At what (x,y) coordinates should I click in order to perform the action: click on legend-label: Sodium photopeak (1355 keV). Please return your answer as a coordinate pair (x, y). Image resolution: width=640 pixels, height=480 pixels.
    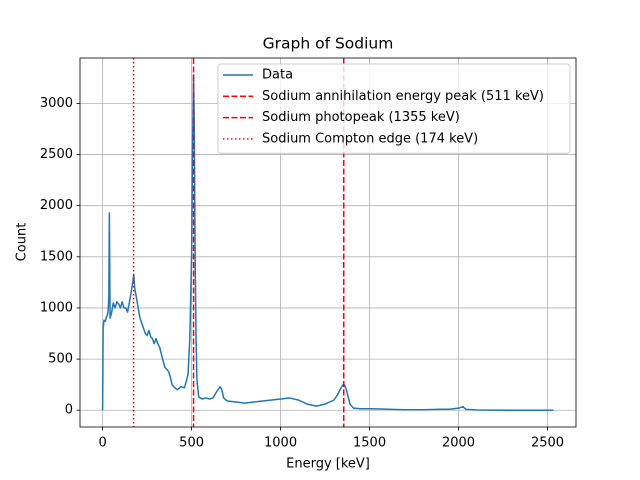
    Looking at the image, I should click on (361, 117).